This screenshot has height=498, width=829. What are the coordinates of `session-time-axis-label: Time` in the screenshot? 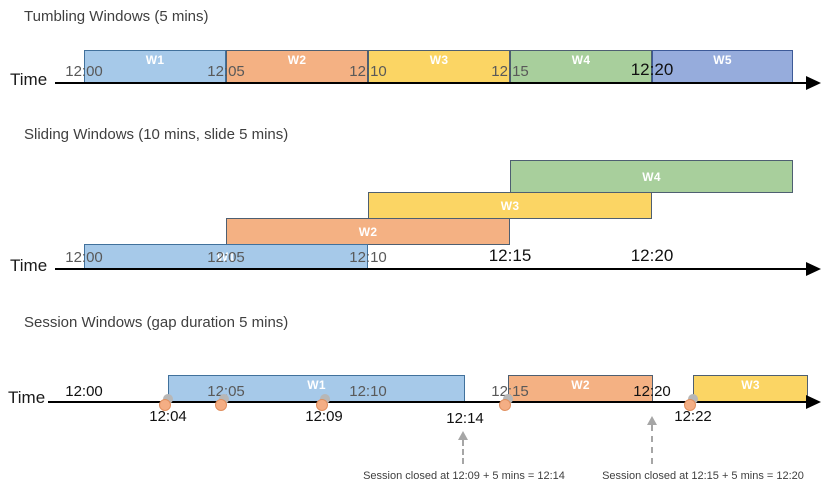 It's located at (27, 397).